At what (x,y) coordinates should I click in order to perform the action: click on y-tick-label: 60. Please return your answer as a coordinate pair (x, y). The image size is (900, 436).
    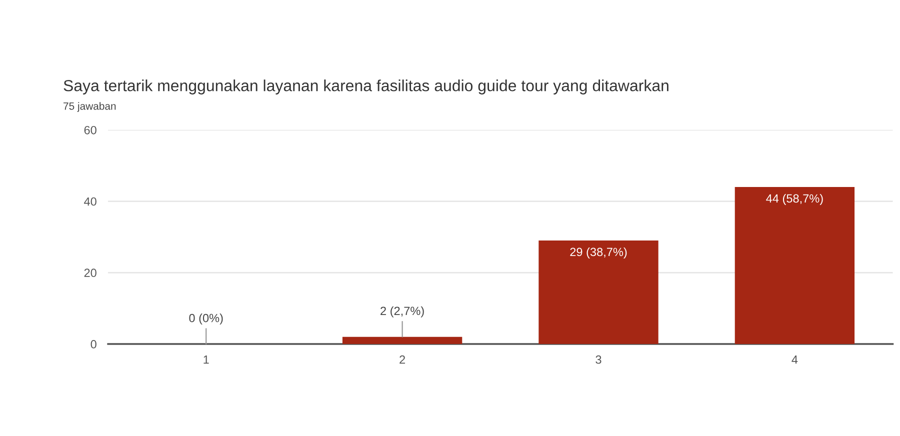
    Looking at the image, I should click on (90, 130).